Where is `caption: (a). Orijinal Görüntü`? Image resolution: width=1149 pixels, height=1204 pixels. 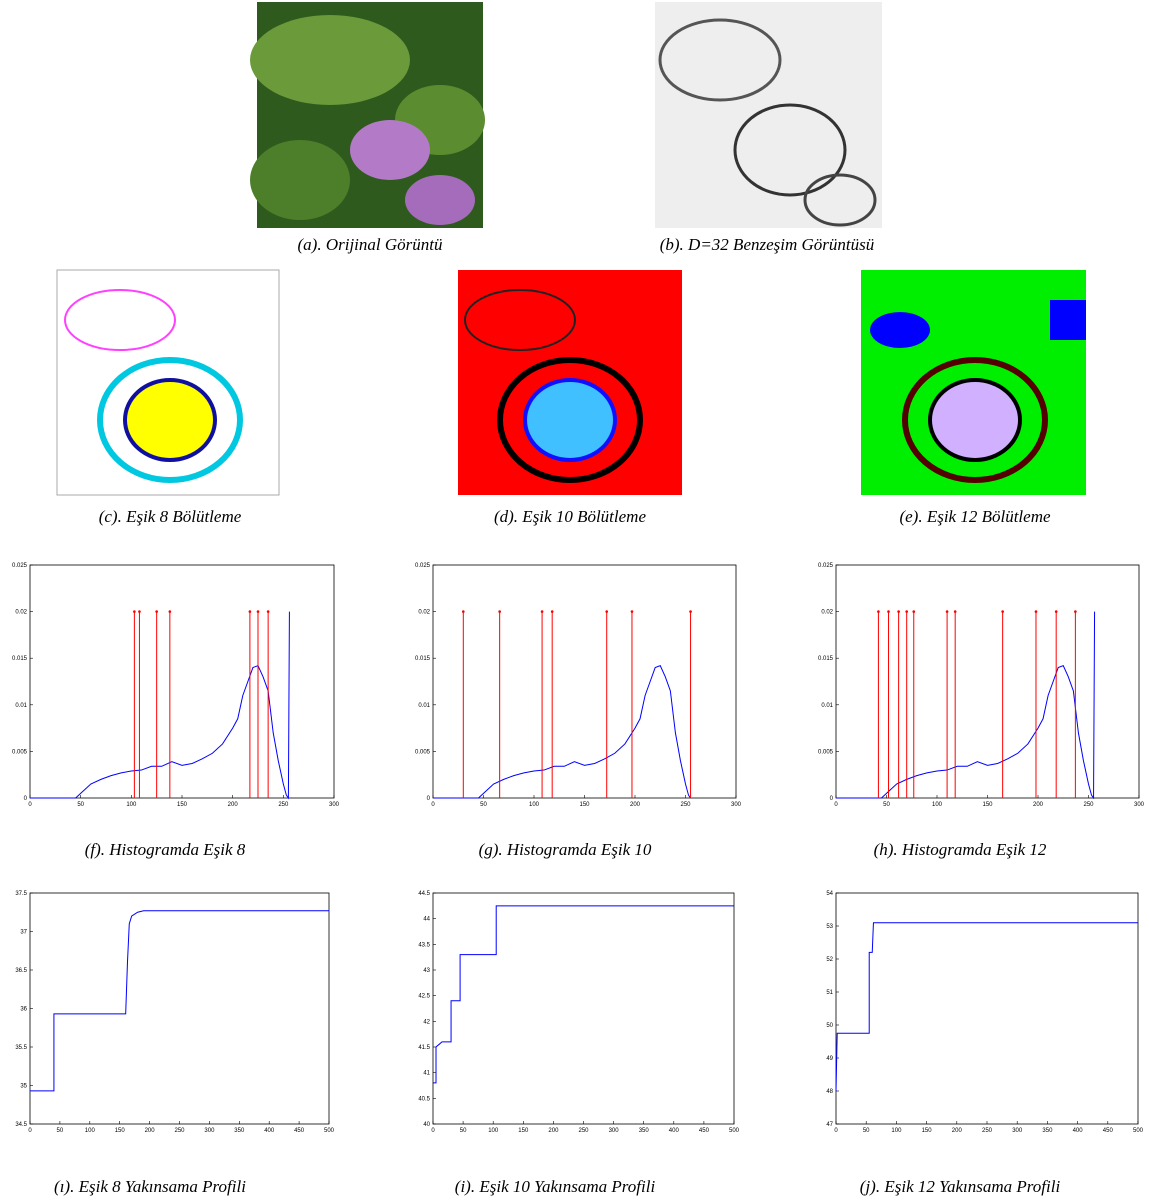
caption: (a). Orijinal Görüntü is located at coordinates (370, 244).